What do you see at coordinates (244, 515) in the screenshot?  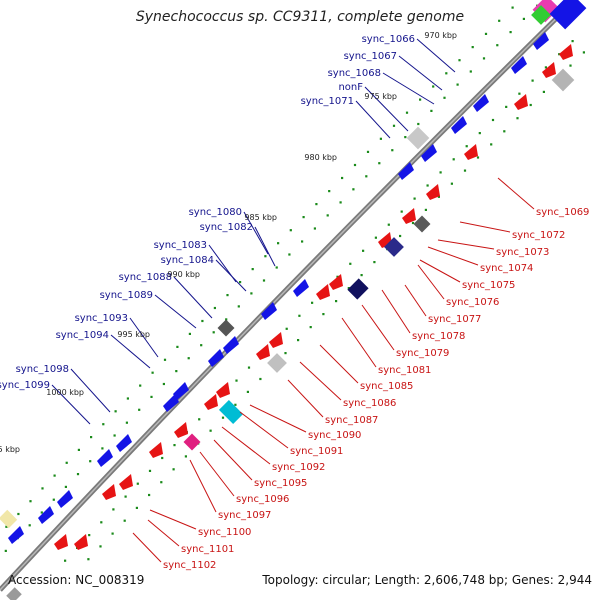 I see `gene-label: sync_1097` at bounding box center [244, 515].